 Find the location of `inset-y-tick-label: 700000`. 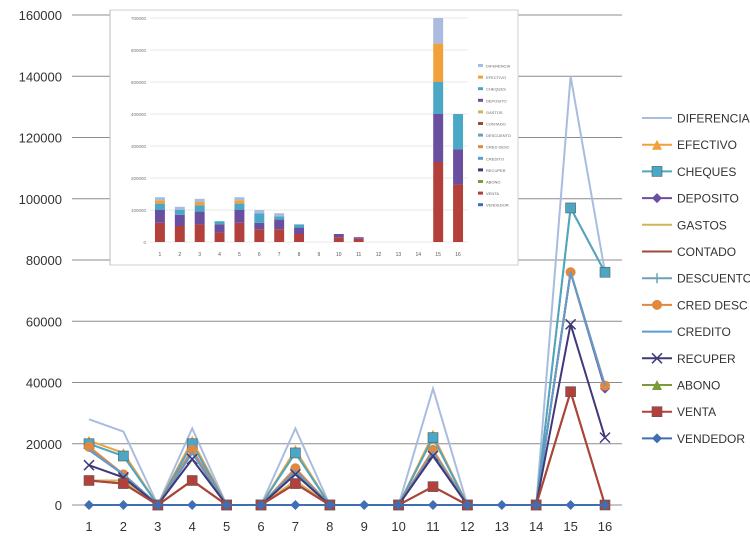

inset-y-tick-label: 700000 is located at coordinates (139, 18).